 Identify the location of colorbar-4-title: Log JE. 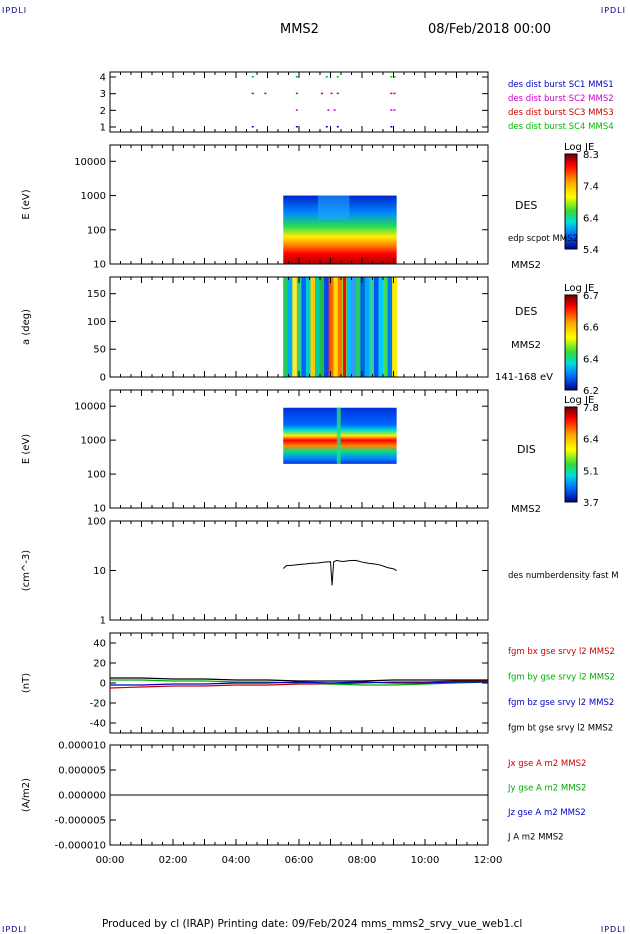
(579, 400).